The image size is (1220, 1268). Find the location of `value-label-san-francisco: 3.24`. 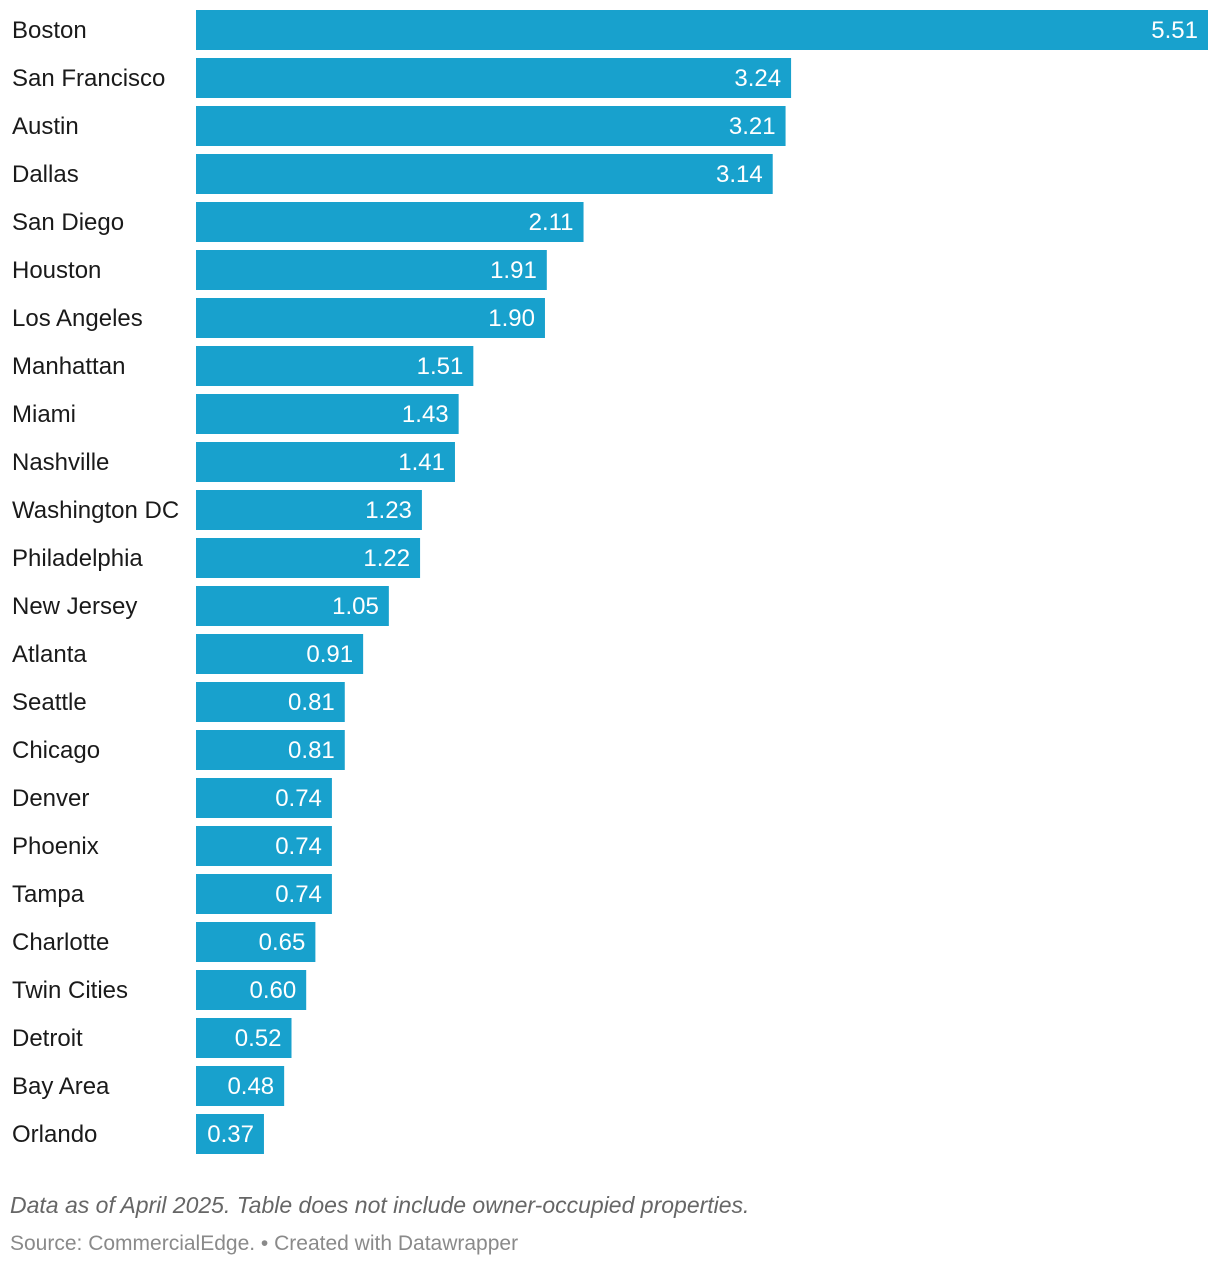

value-label-san-francisco: 3.24 is located at coordinates (757, 78).